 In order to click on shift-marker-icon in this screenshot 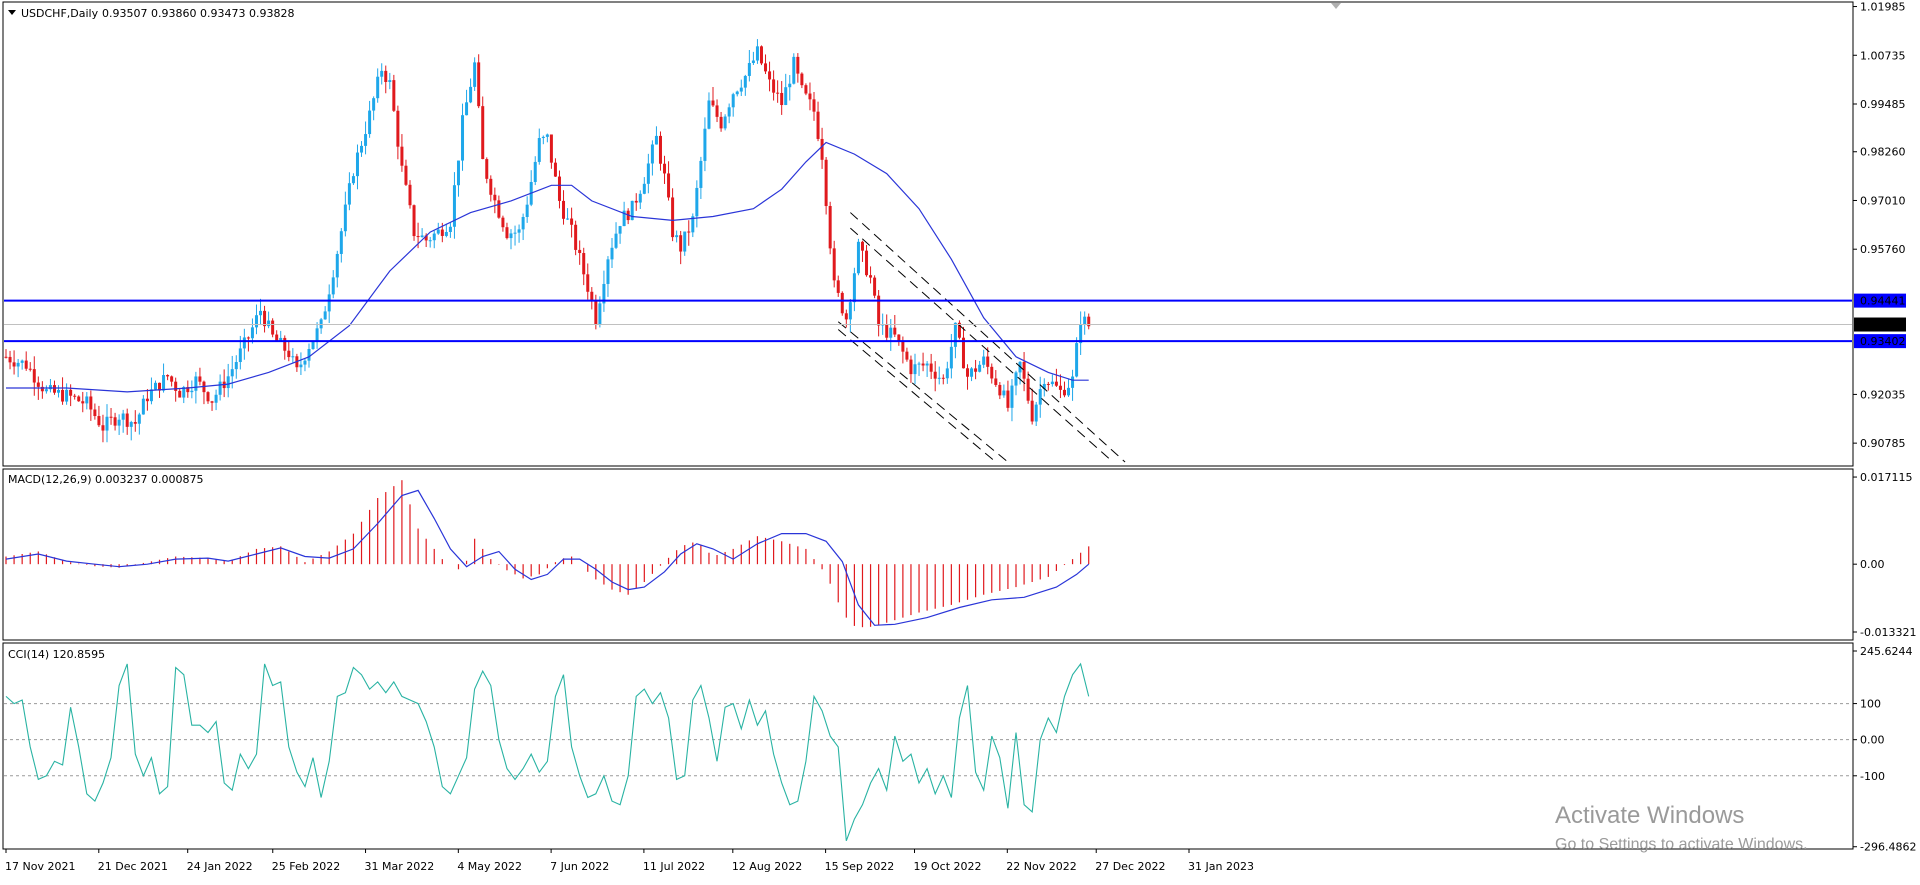, I will do `click(1336, 6)`.